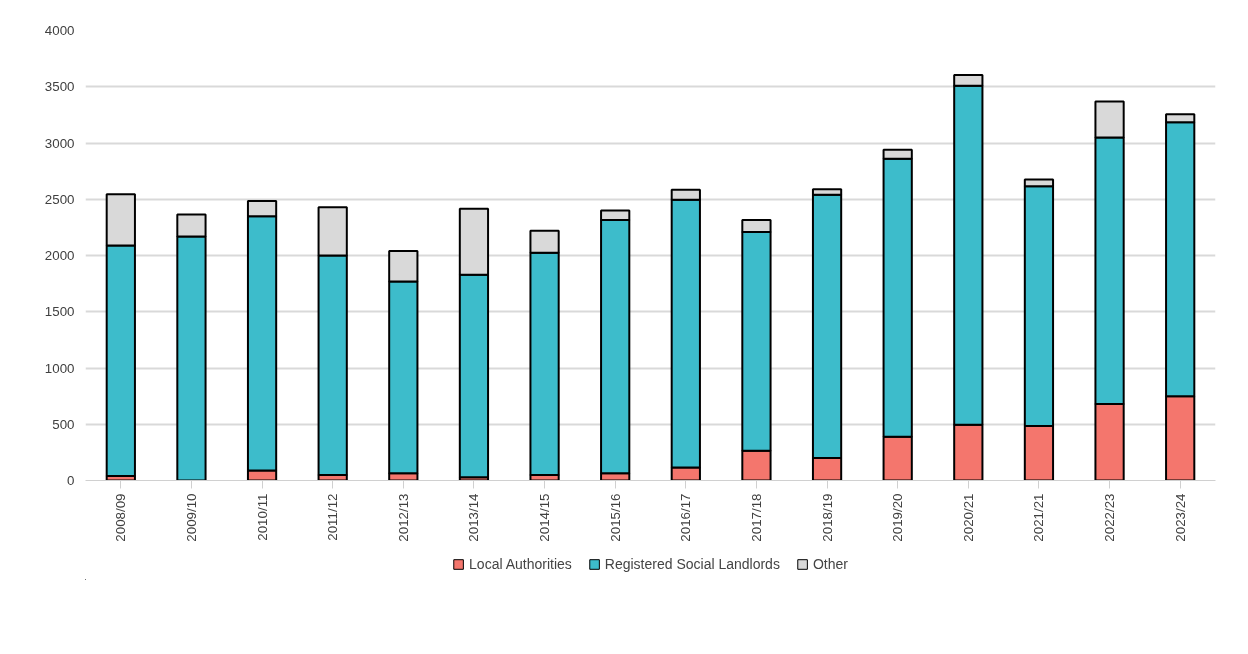 The image size is (1248, 654). Describe the element at coordinates (968, 517) in the screenshot. I see `x-tick-label: 2020/21` at that location.